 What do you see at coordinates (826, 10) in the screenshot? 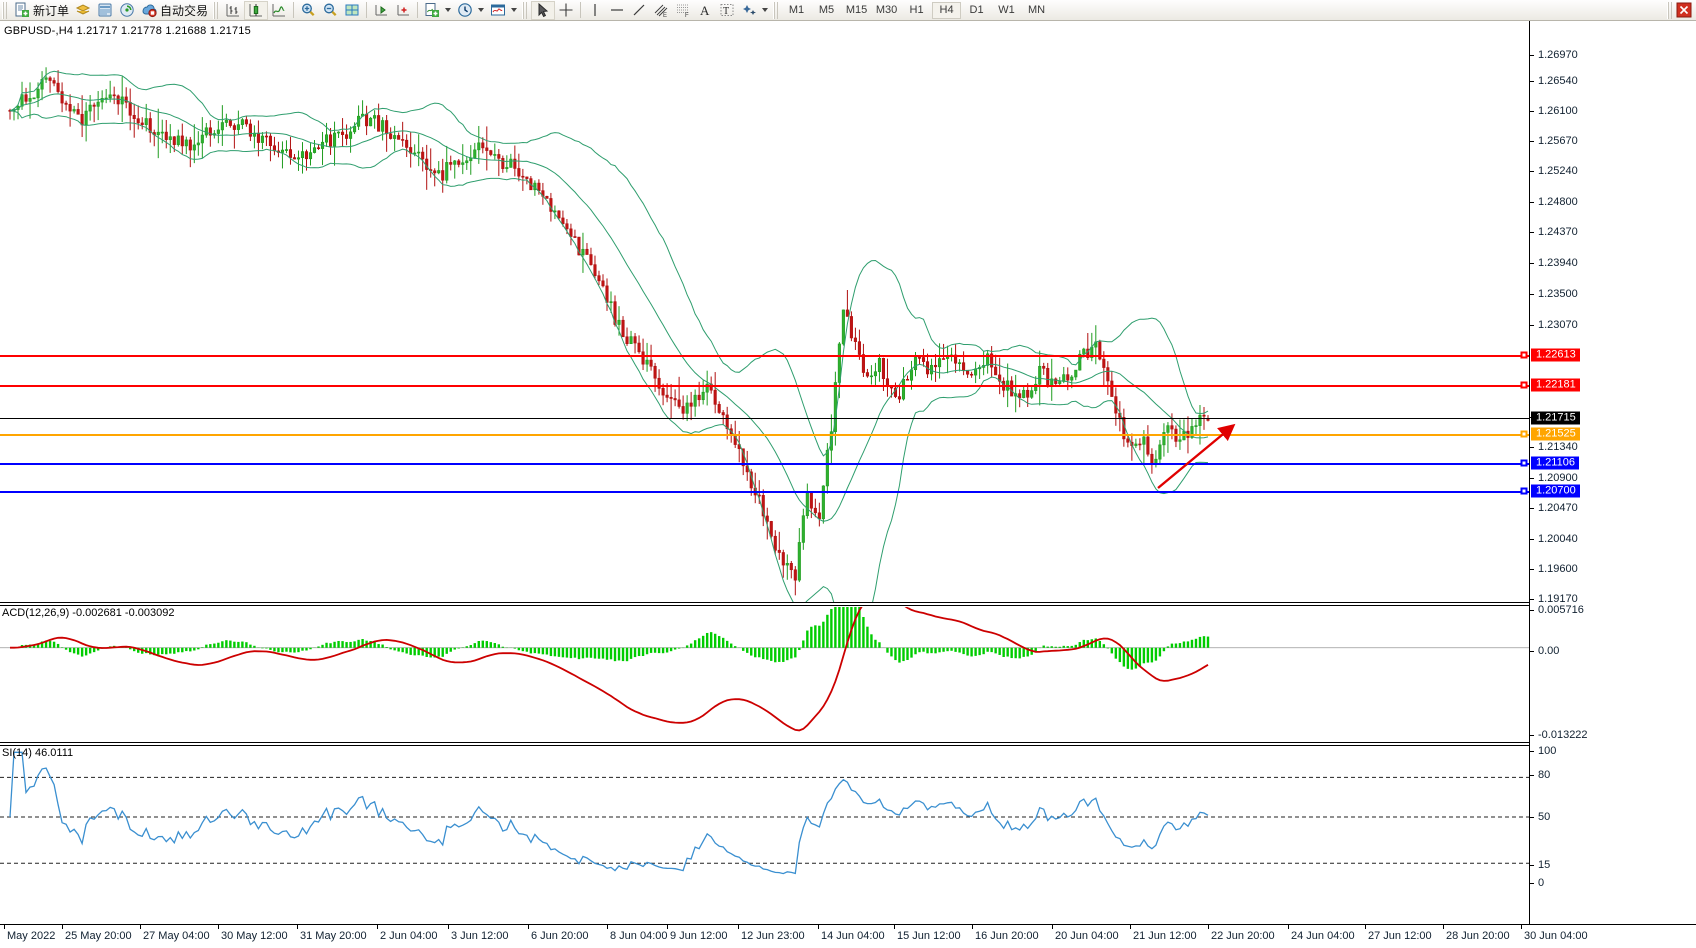
I see `timeframe-m5: M5` at bounding box center [826, 10].